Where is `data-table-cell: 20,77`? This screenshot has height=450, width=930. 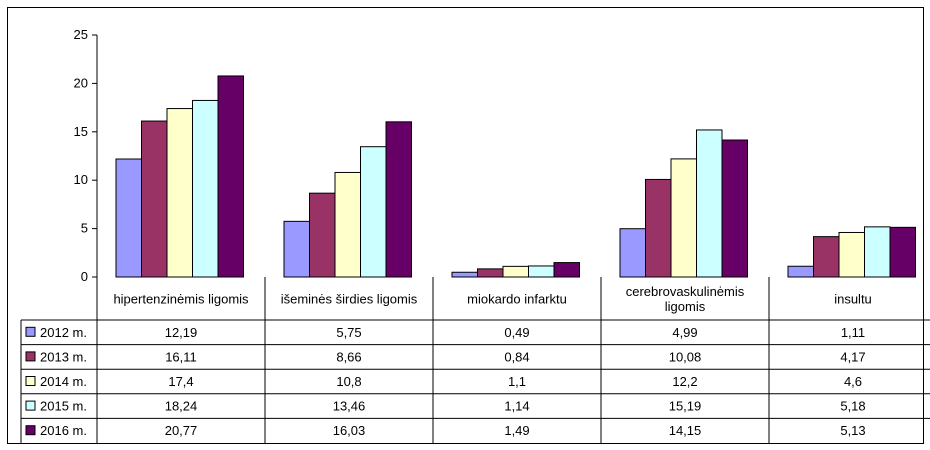
data-table-cell: 20,77 is located at coordinates (181, 430).